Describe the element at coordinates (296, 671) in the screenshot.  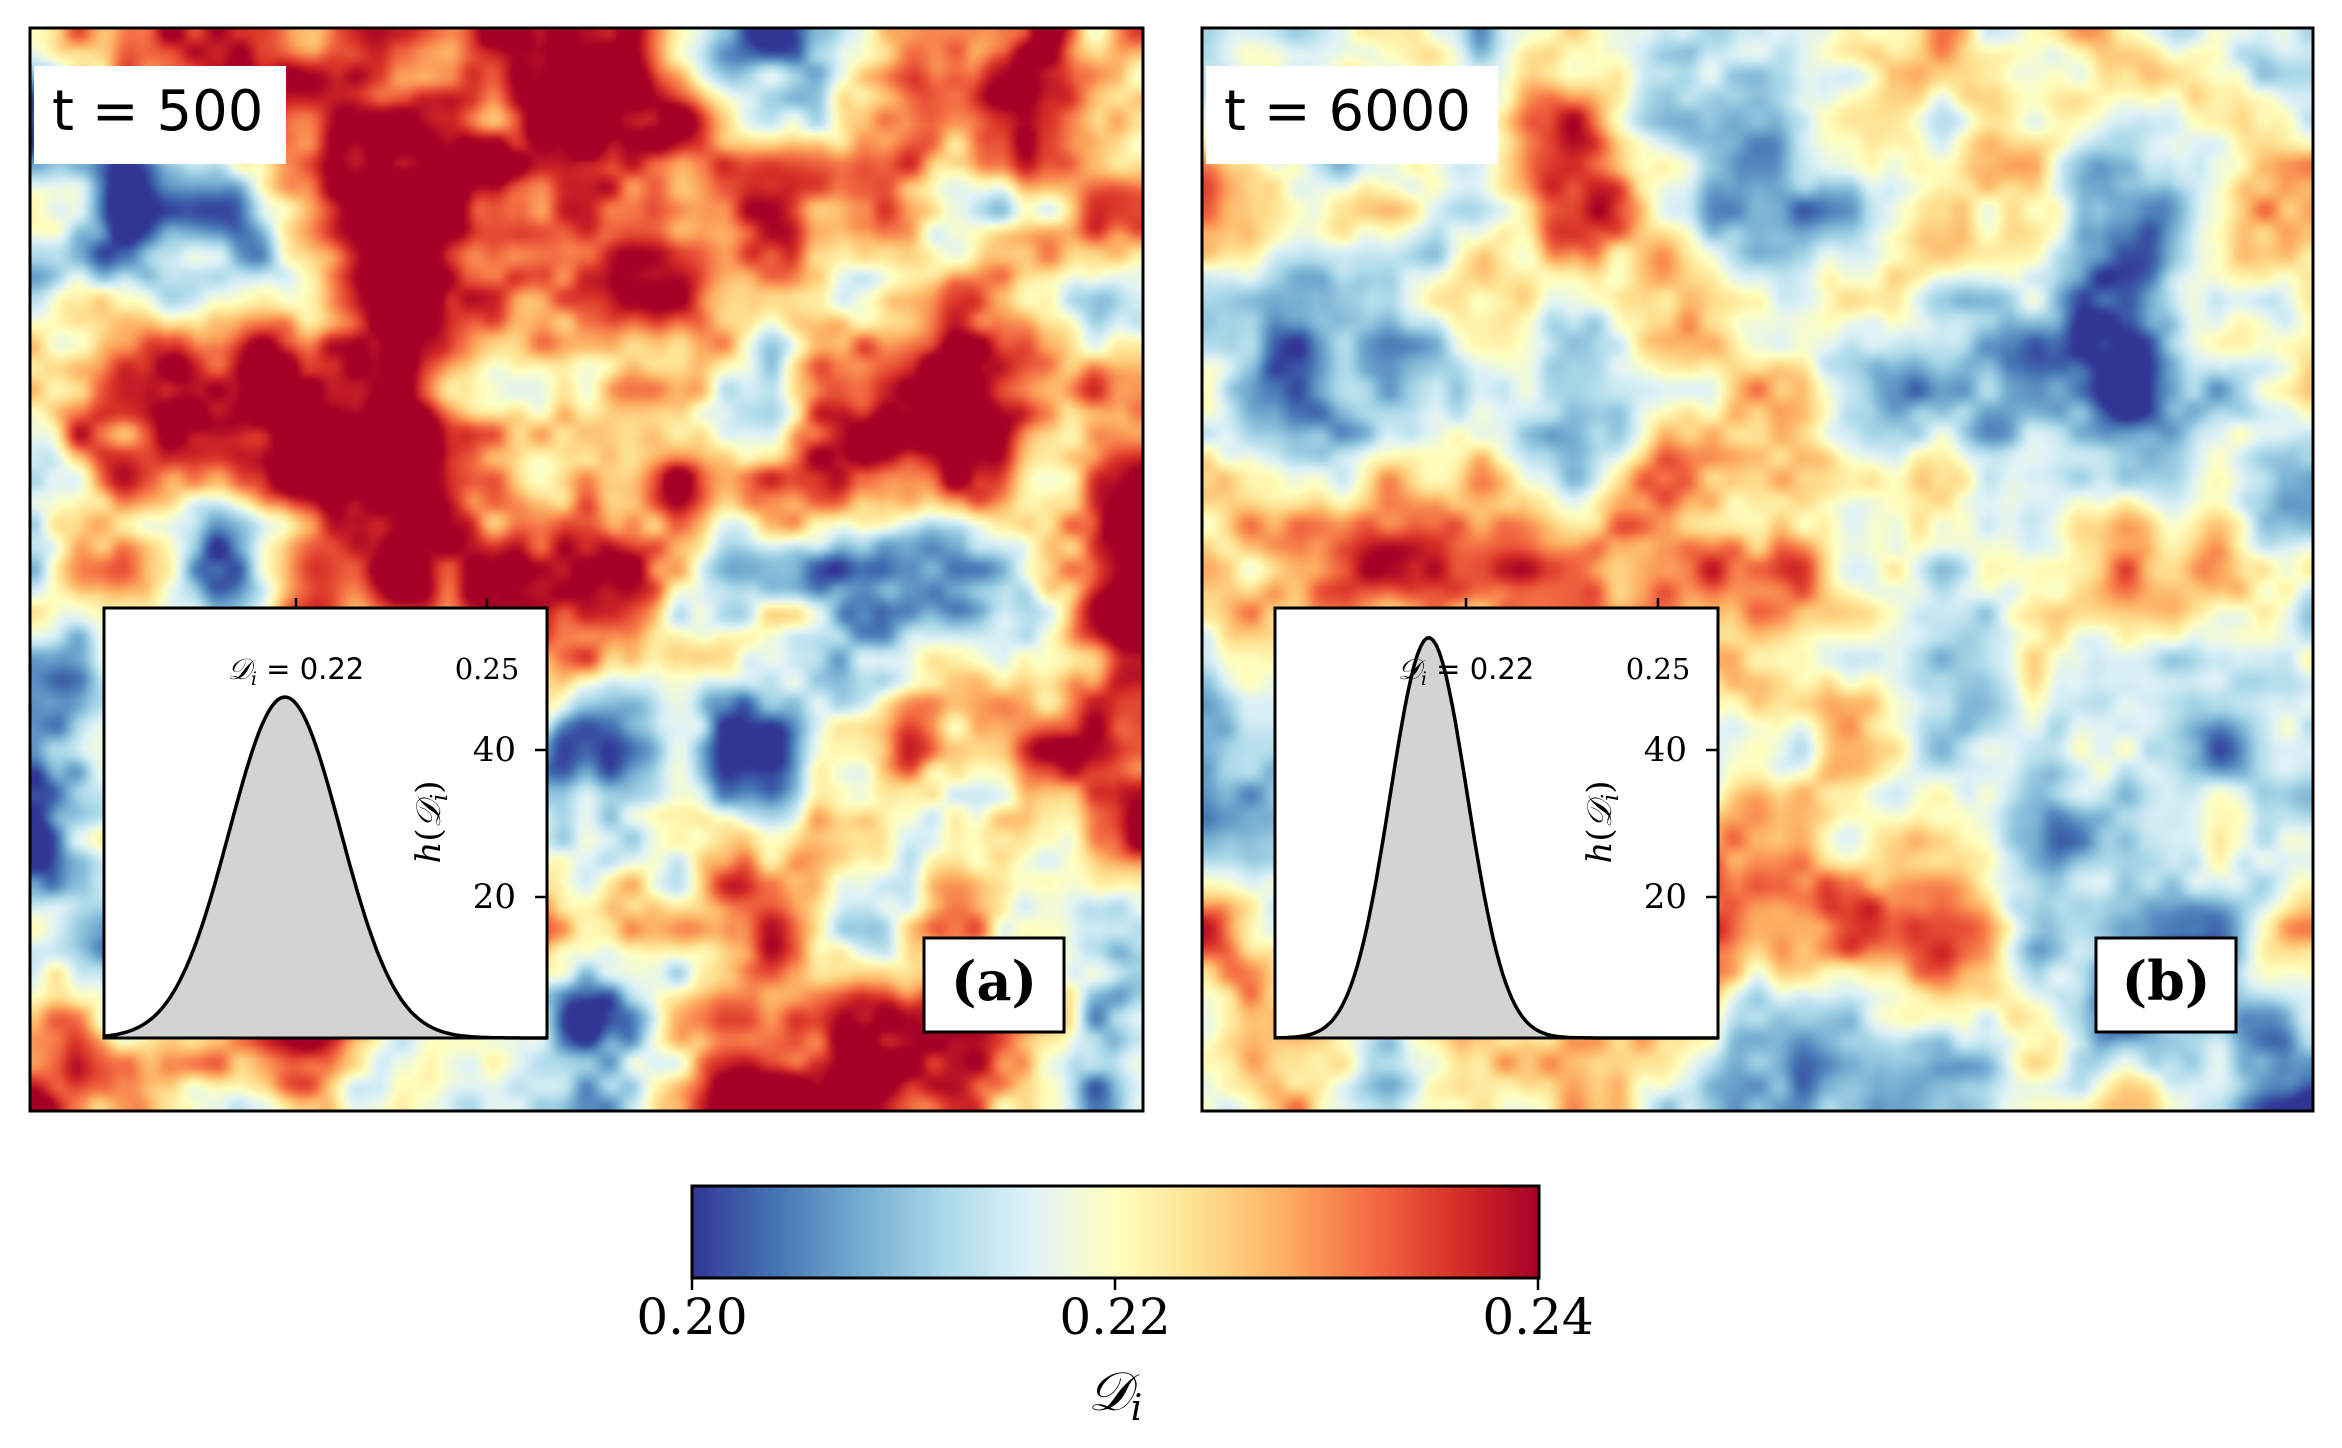
I see `inset-a-xtick-label-1: 𝒟i = 0.22` at that location.